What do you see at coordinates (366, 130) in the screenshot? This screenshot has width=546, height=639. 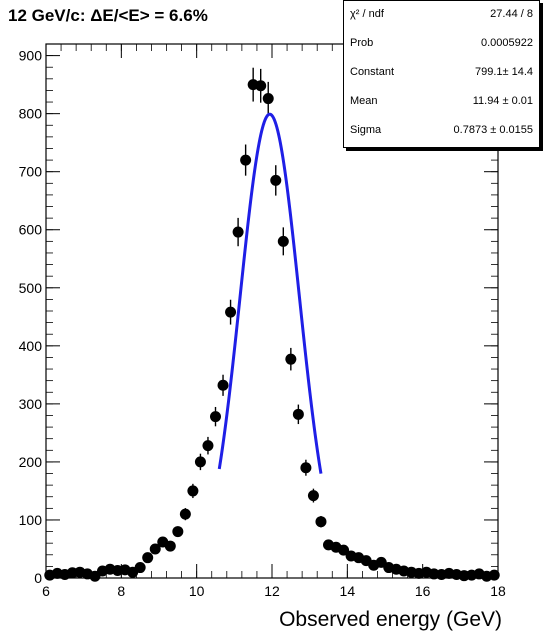 I see `stats-key: Sigma` at bounding box center [366, 130].